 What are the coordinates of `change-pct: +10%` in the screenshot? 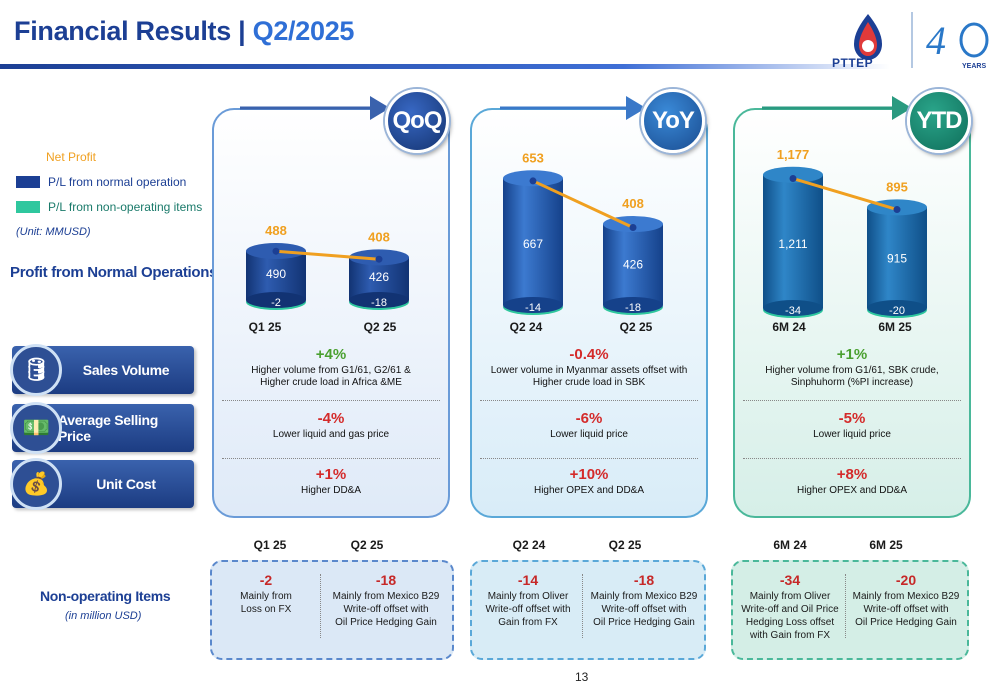 It's located at (589, 474).